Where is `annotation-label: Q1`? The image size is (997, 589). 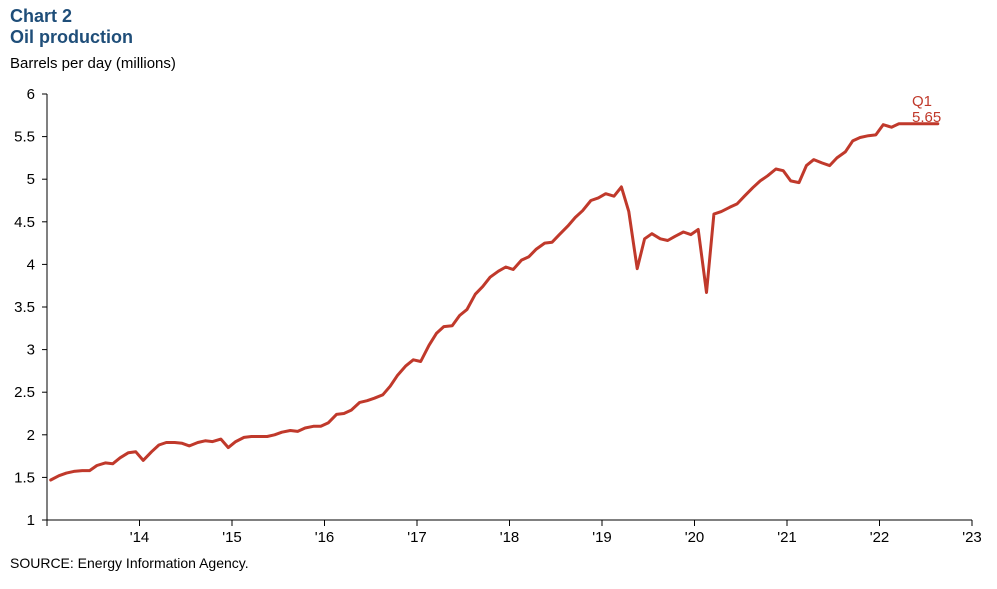 annotation-label: Q1 is located at coordinates (922, 101).